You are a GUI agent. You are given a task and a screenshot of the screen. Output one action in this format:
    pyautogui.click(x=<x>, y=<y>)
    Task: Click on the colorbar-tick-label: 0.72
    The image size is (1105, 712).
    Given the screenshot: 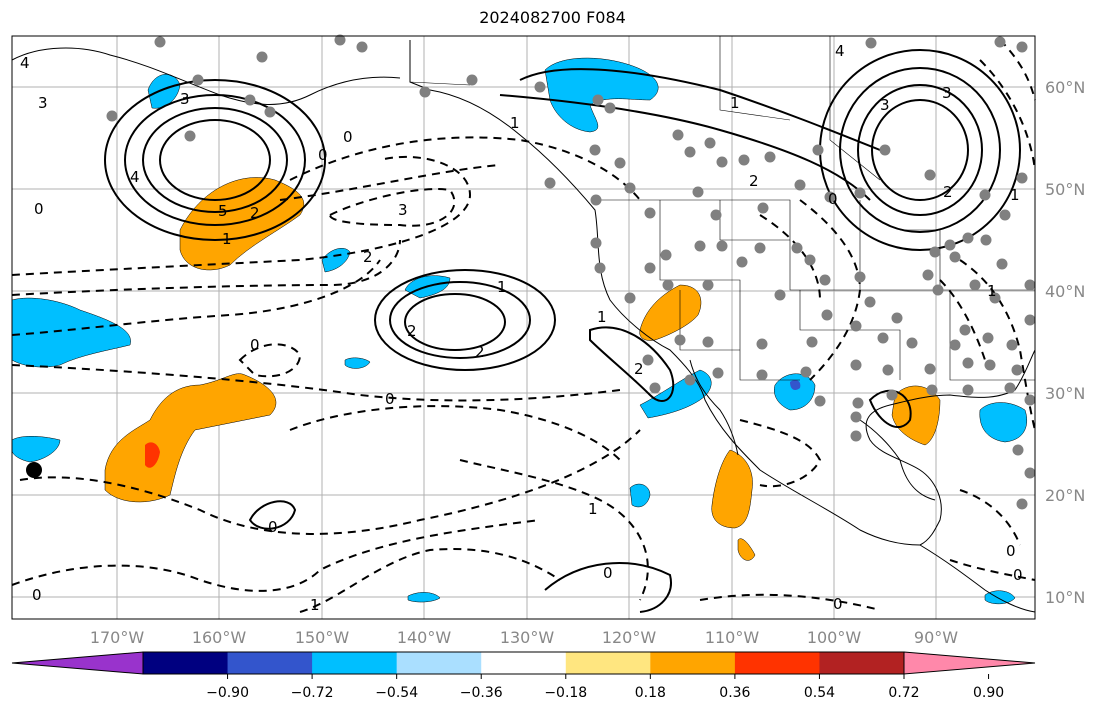 What is the action you would take?
    pyautogui.click(x=903, y=693)
    